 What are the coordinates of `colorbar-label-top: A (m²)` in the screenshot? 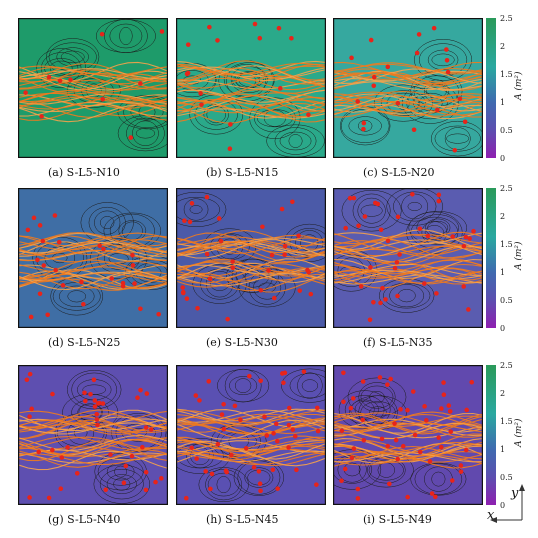 It's located at (519, 85).